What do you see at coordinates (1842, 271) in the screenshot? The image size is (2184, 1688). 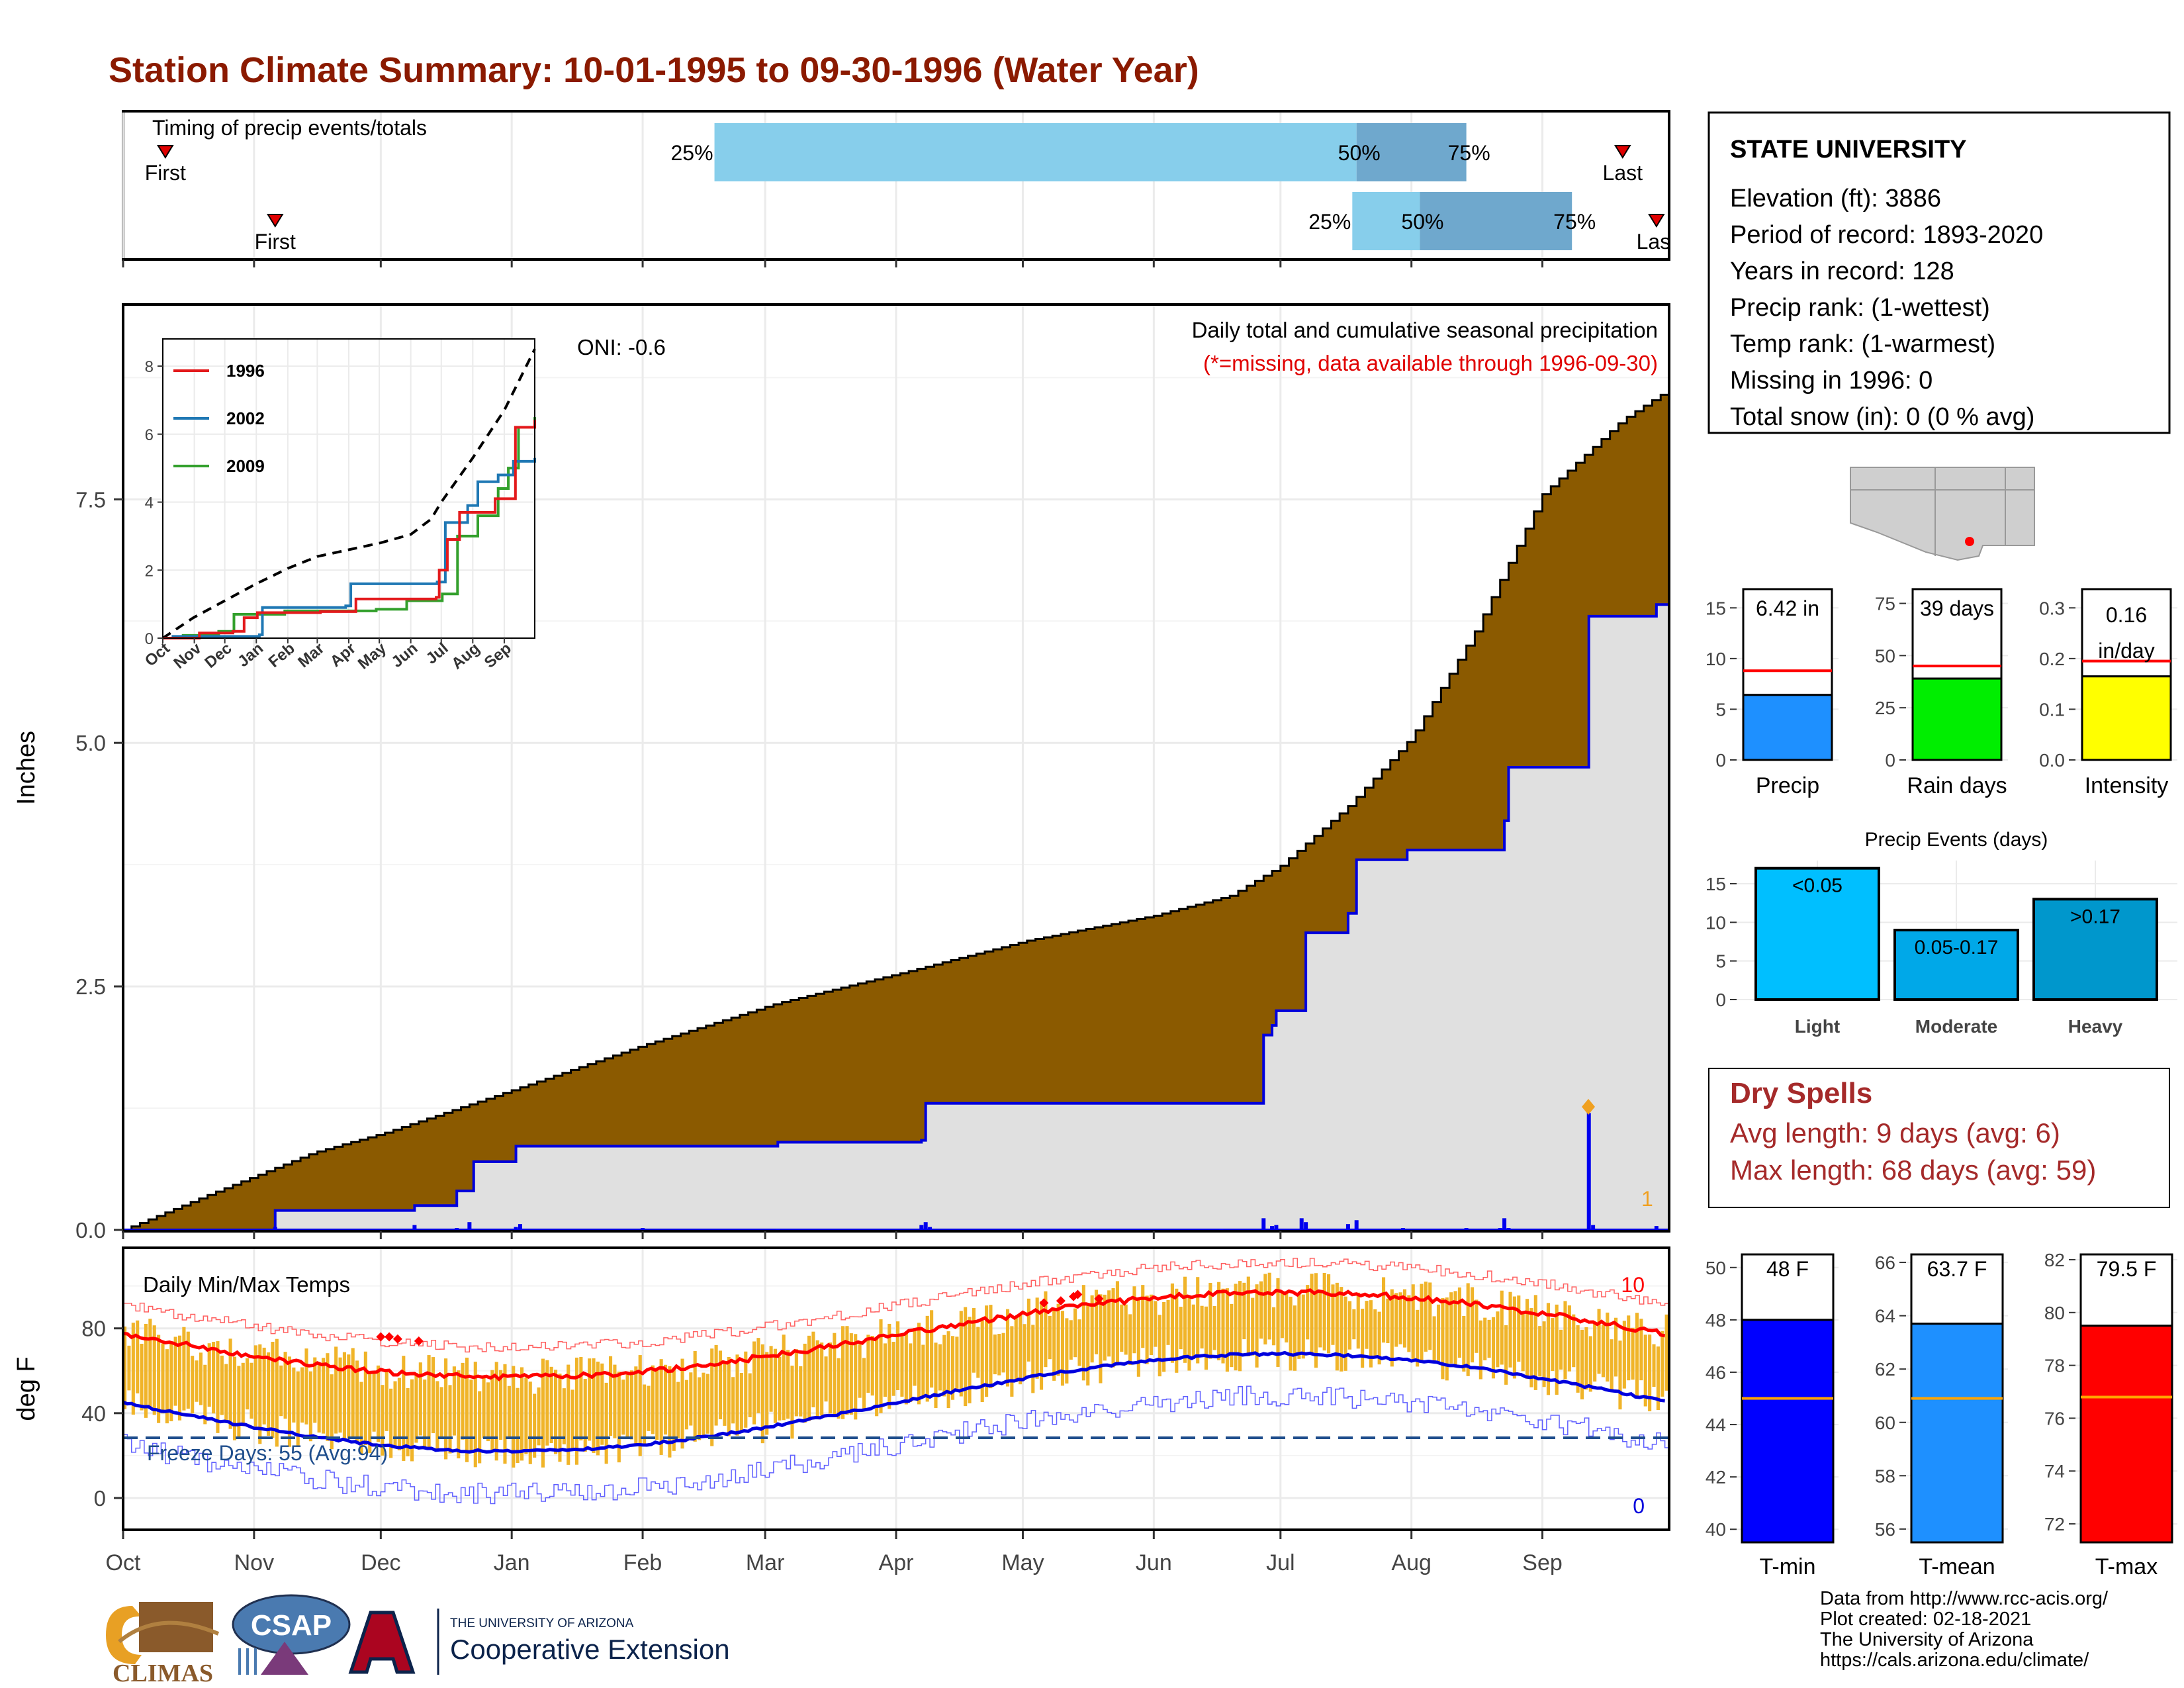 I see `station-info-line: Years in record: 128` at bounding box center [1842, 271].